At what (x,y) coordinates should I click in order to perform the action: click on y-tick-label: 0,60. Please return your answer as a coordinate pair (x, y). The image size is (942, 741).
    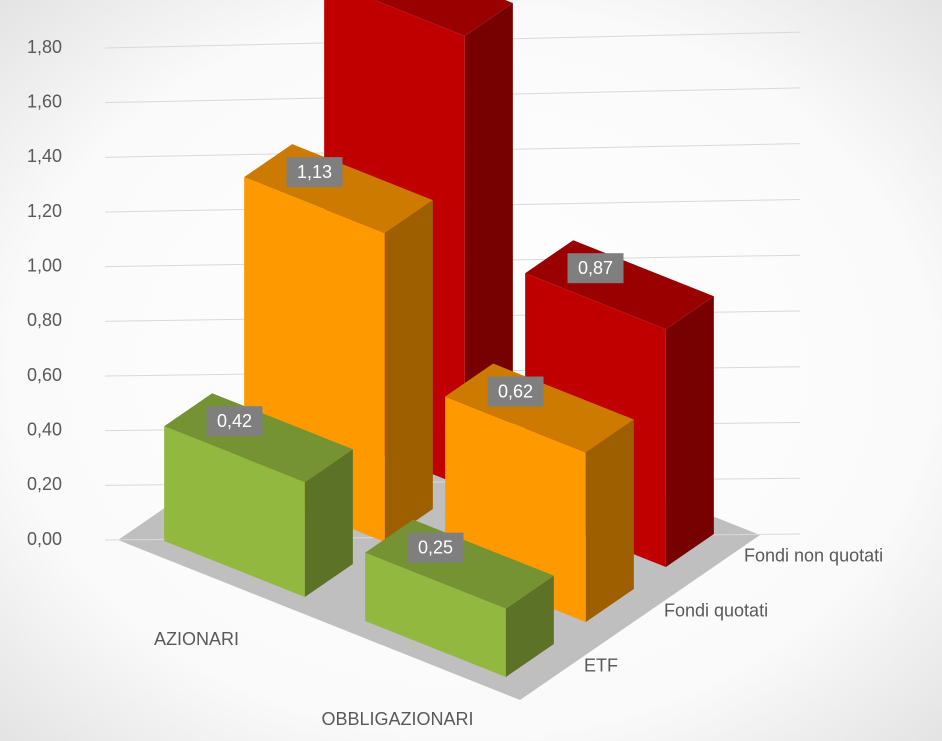
    Looking at the image, I should click on (44, 375).